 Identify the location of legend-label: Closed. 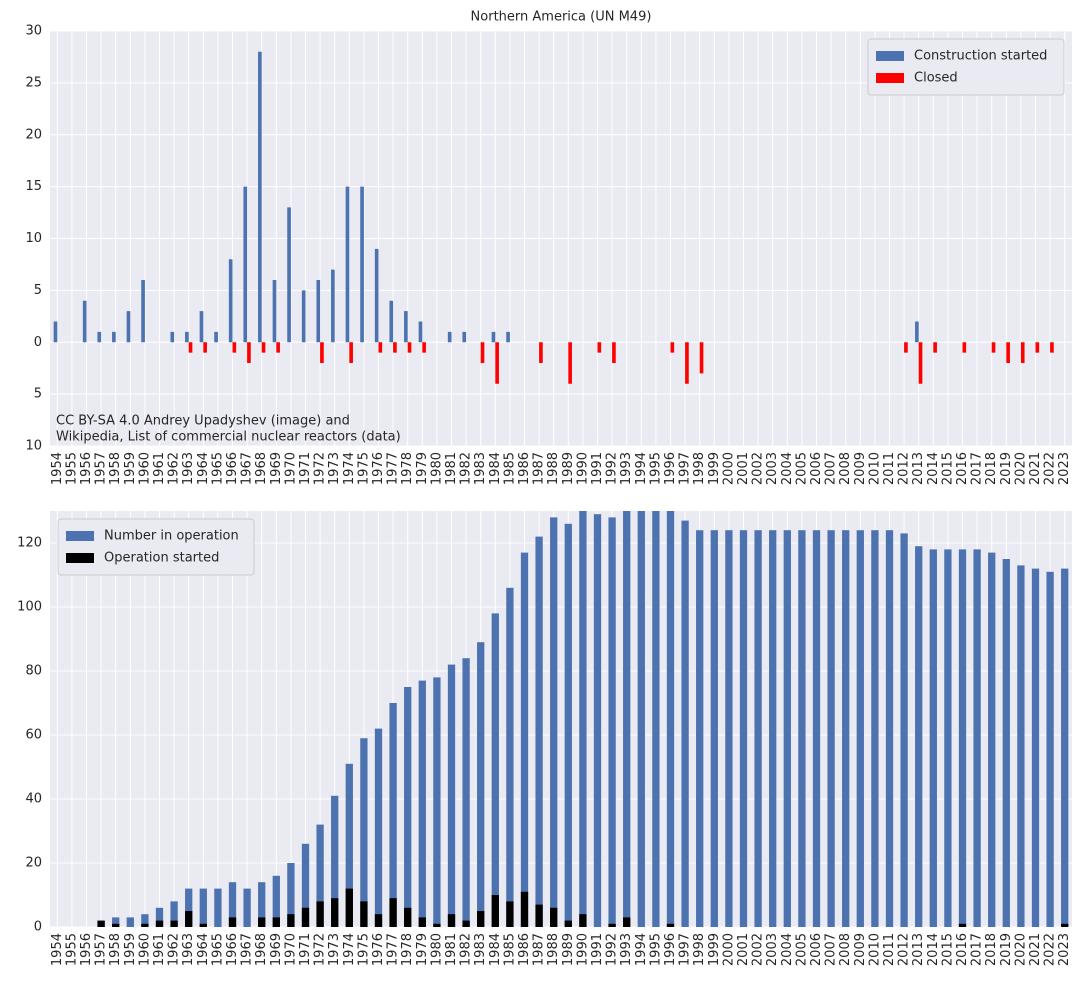
(936, 78).